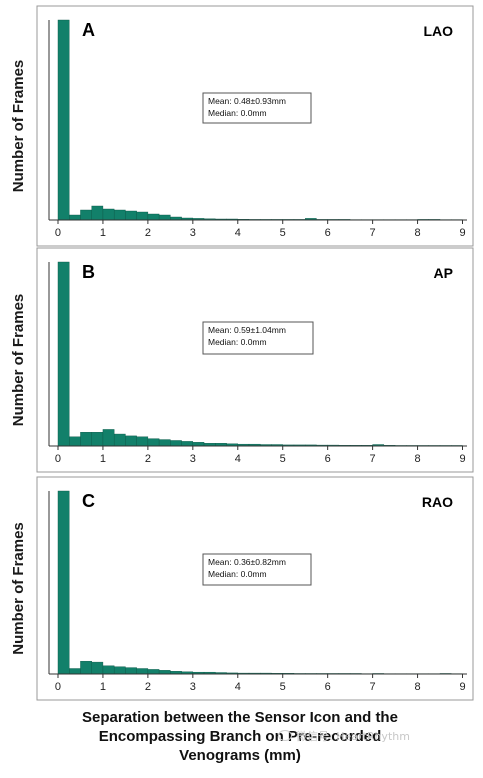 The image size is (483, 778). I want to click on panel-letter: B, so click(88, 272).